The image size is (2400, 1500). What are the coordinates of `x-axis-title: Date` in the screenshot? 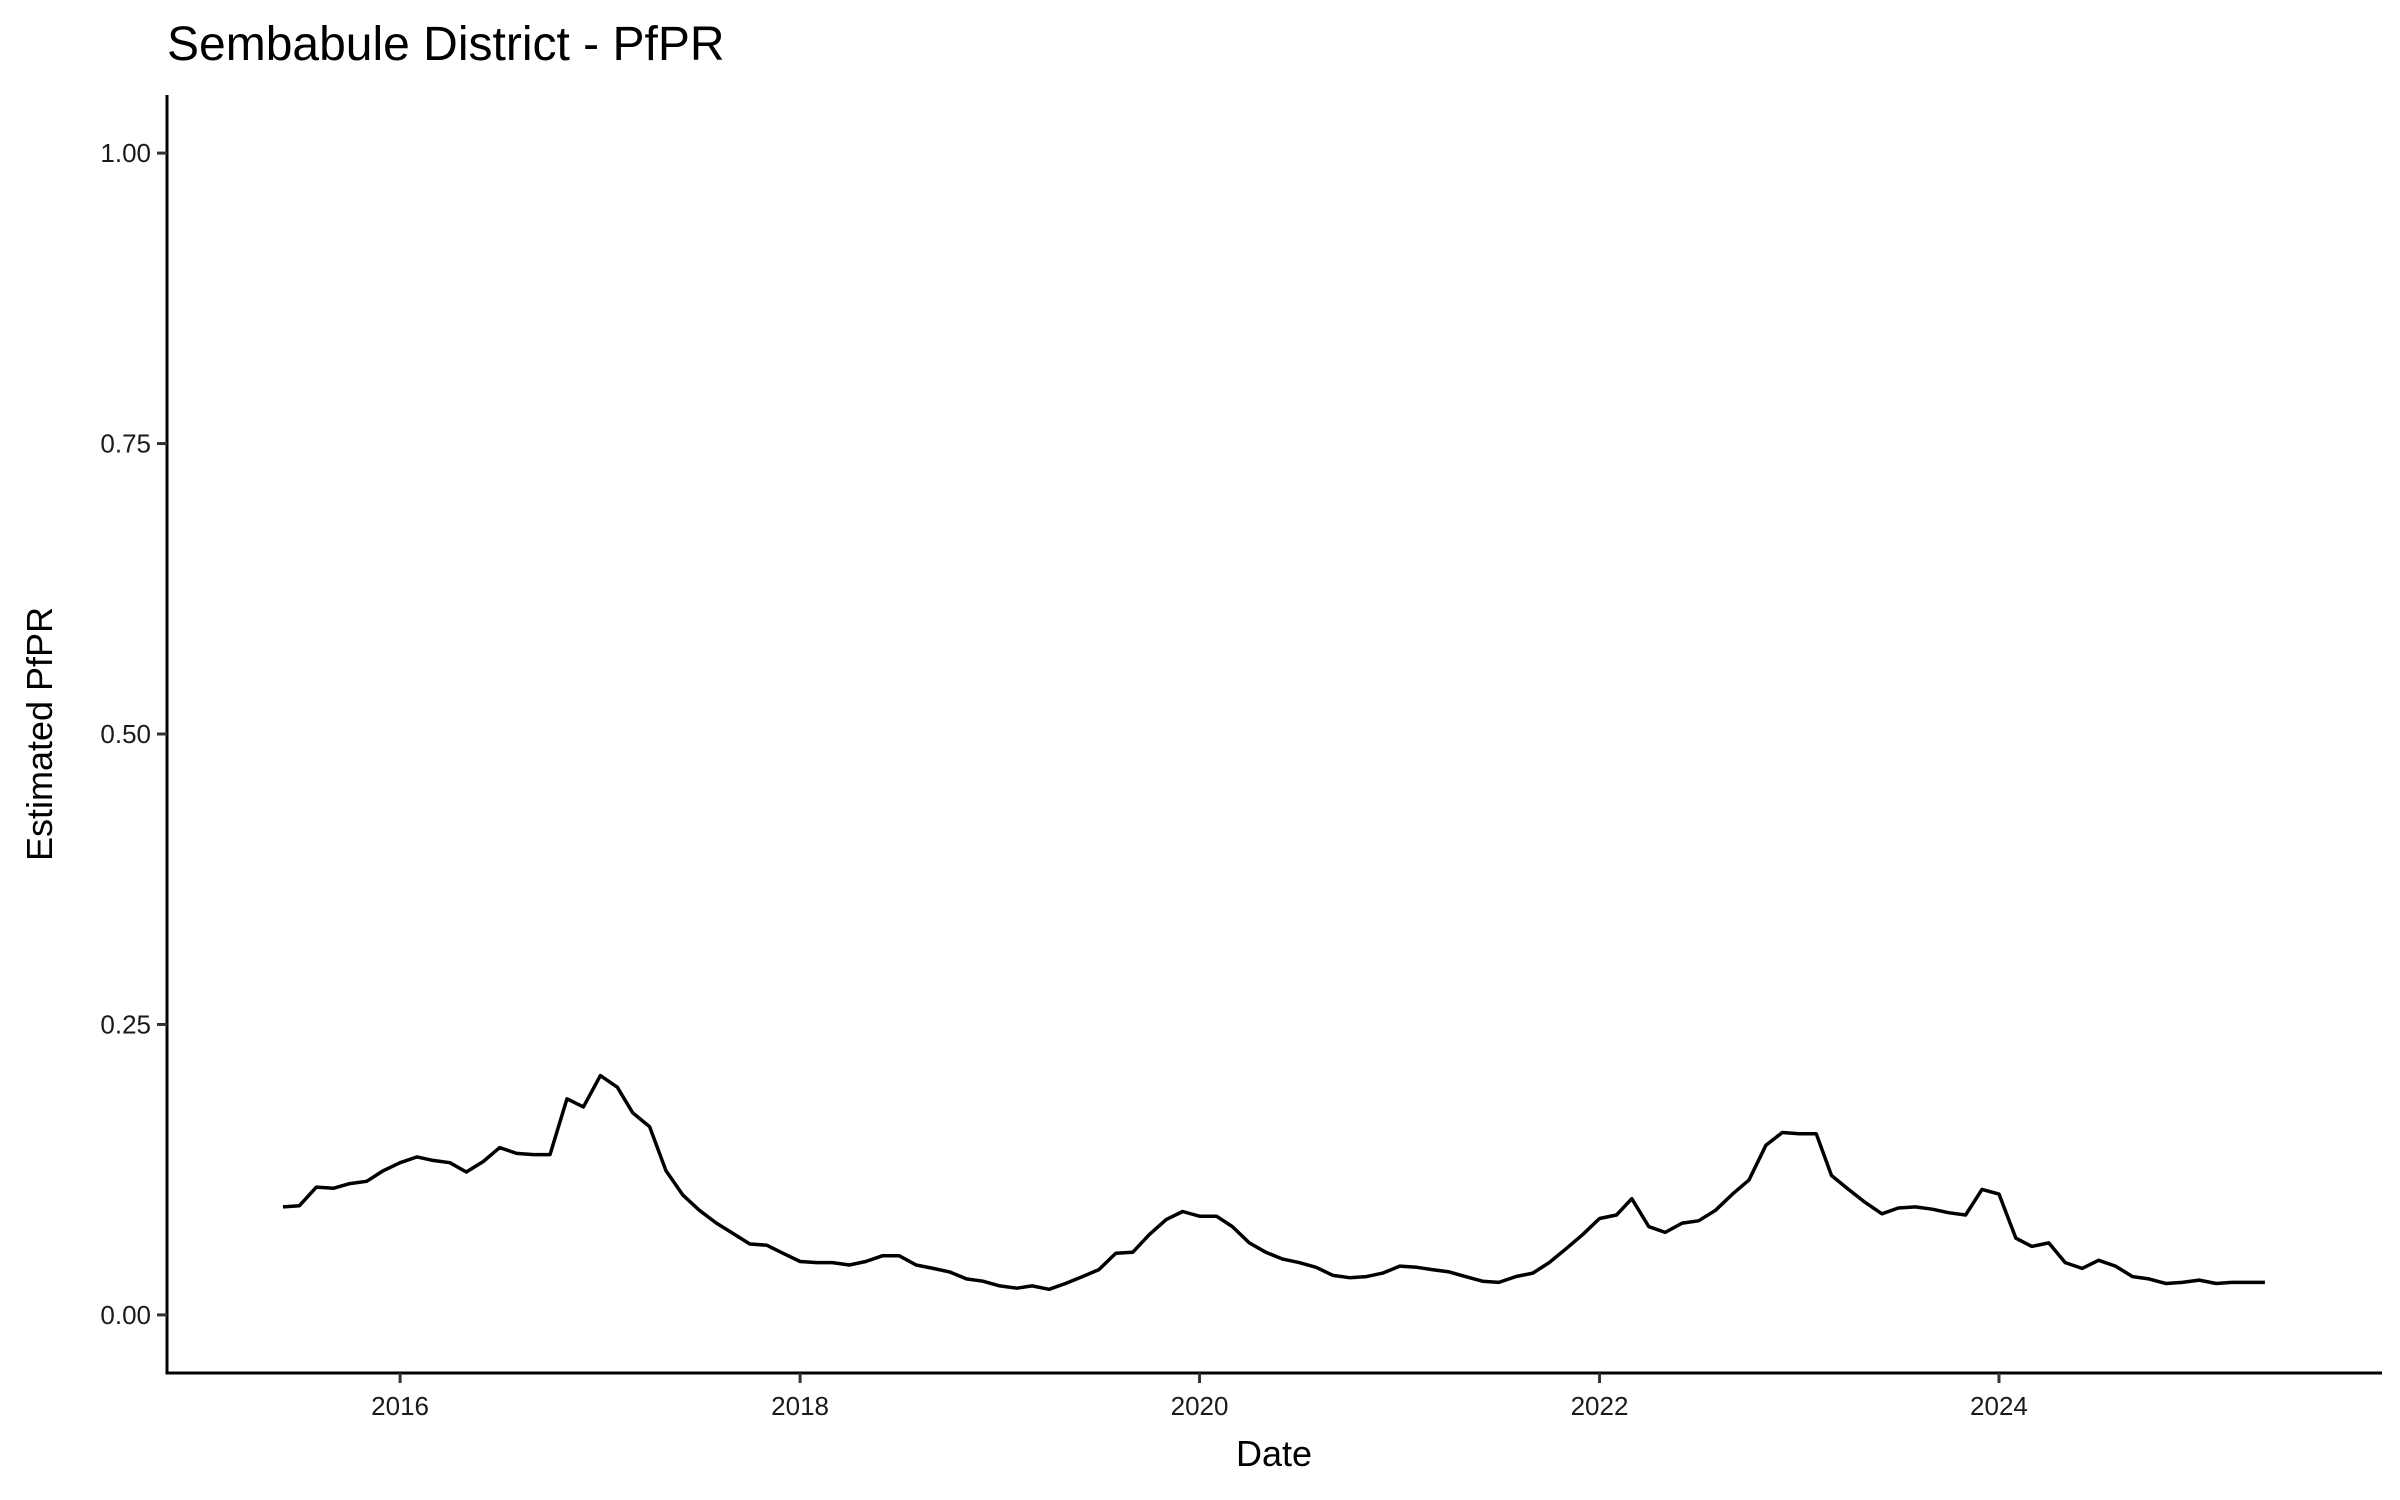 It's located at (1274, 1453).